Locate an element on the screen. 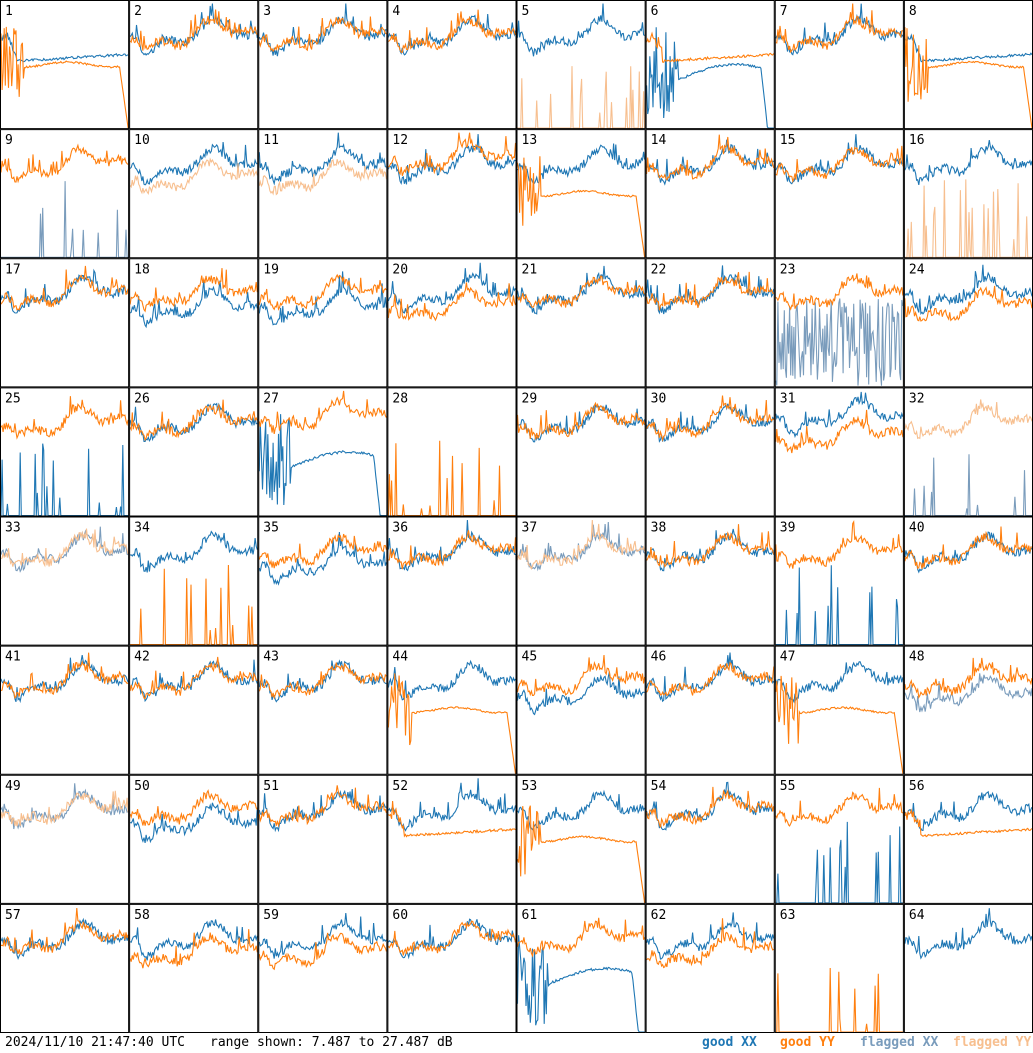 Image resolution: width=1033 pixels, height=1053 pixels. panel-43-xx-trace is located at coordinates (322, 681).